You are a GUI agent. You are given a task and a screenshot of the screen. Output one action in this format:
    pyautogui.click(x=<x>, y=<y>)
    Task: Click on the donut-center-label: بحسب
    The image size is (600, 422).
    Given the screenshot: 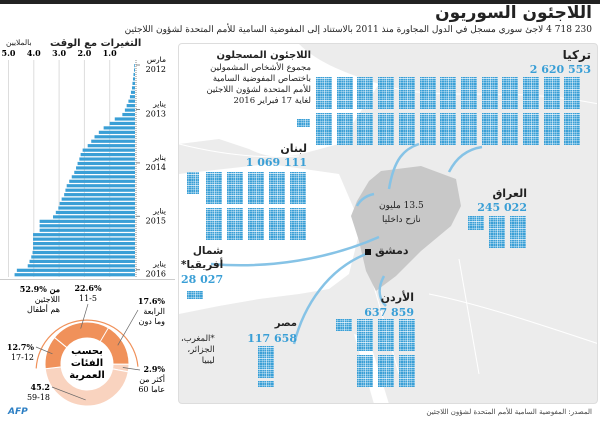 What is the action you would take?
    pyautogui.click(x=87, y=351)
    